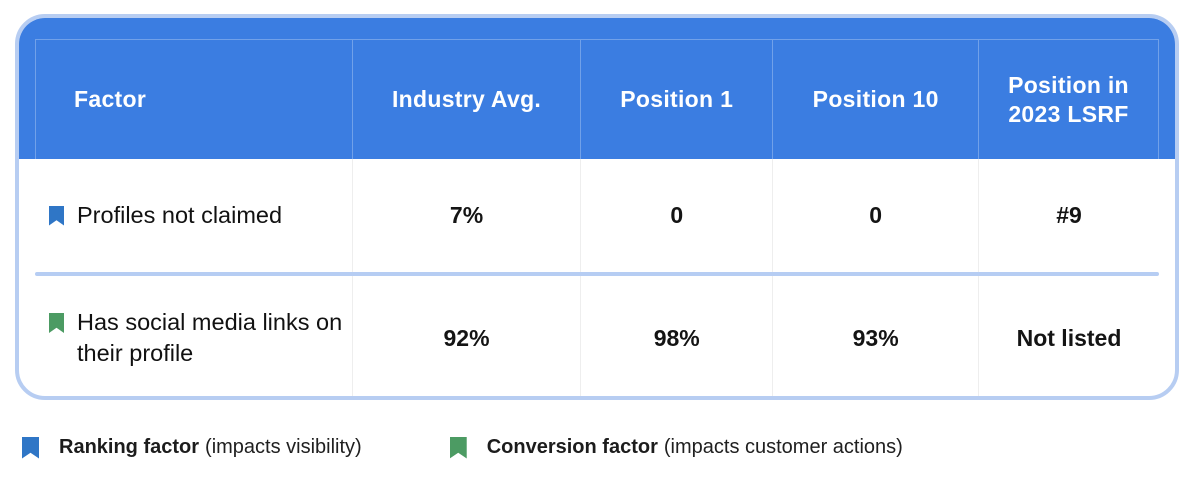 This screenshot has height=488, width=1198. Describe the element at coordinates (193, 99) in the screenshot. I see `column-header-factor: Factor` at that location.